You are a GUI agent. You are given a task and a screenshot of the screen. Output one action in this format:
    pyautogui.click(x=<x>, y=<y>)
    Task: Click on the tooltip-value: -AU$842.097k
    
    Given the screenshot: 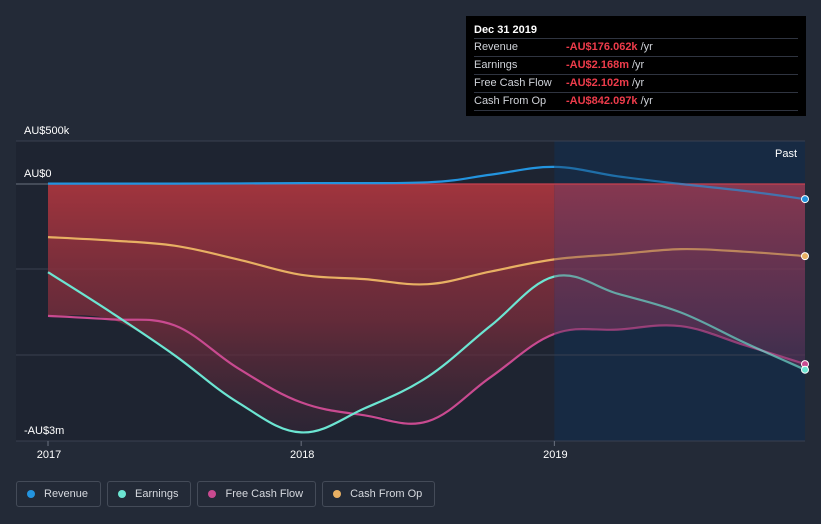 What is the action you would take?
    pyautogui.click(x=602, y=101)
    